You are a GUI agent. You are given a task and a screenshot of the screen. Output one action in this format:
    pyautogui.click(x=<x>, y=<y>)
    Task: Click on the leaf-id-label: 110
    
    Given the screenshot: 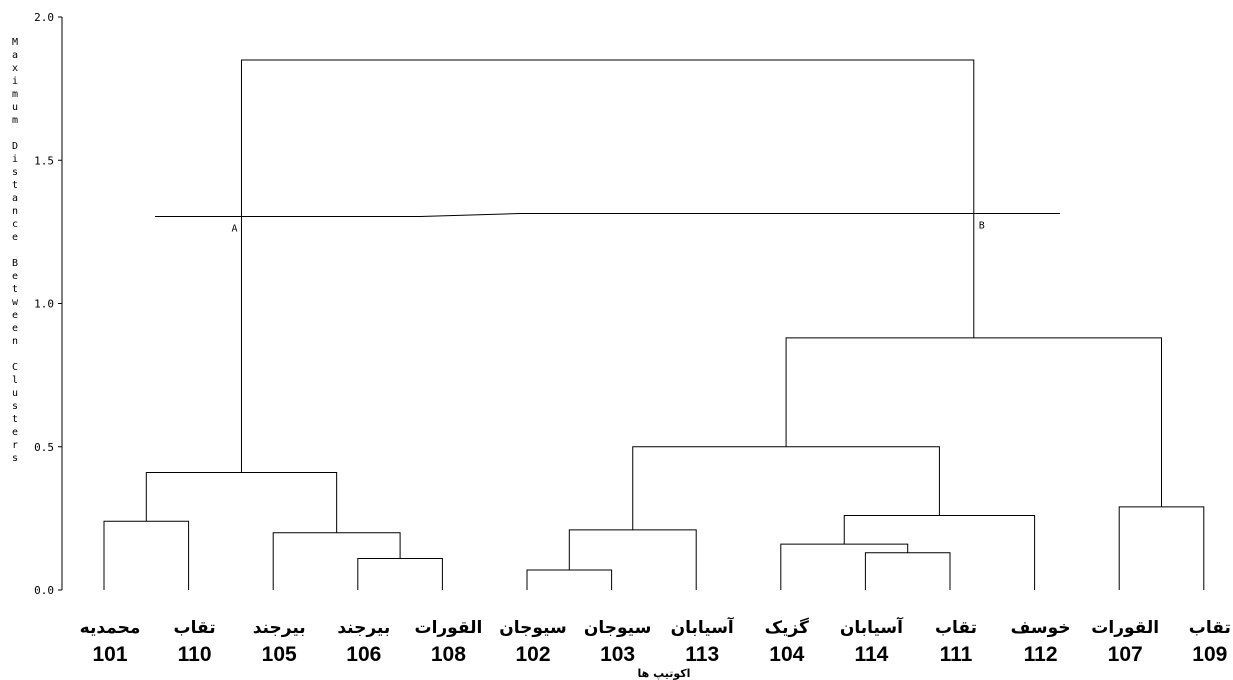 What is the action you would take?
    pyautogui.click(x=195, y=654)
    